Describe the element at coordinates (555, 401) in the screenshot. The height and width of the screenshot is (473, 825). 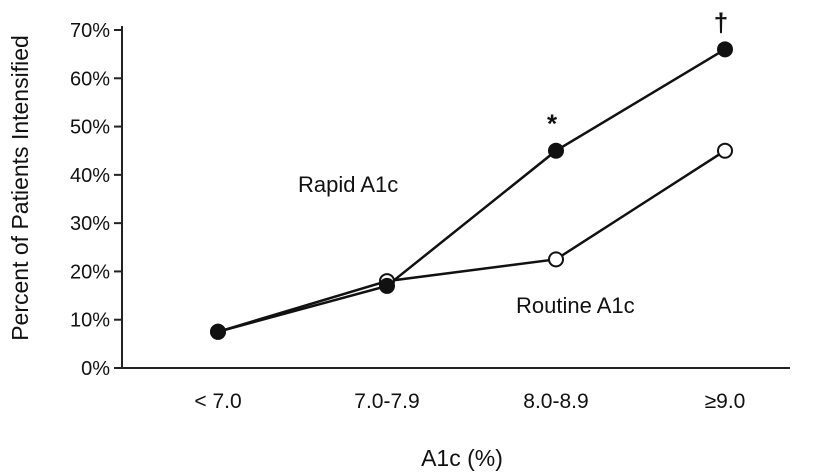
I see `x-tick-label: 8.0-8.9` at that location.